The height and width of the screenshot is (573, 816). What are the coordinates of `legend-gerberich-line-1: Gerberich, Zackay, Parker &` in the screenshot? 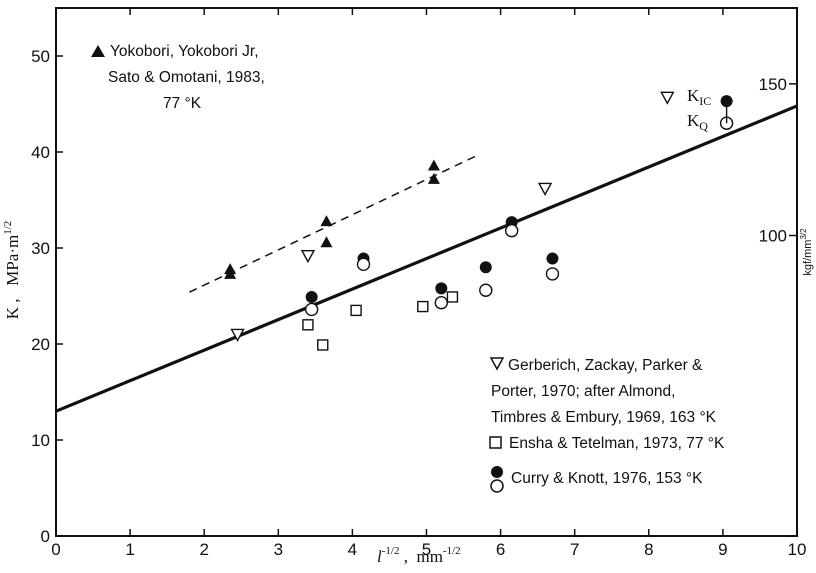 It's located at (605, 365).